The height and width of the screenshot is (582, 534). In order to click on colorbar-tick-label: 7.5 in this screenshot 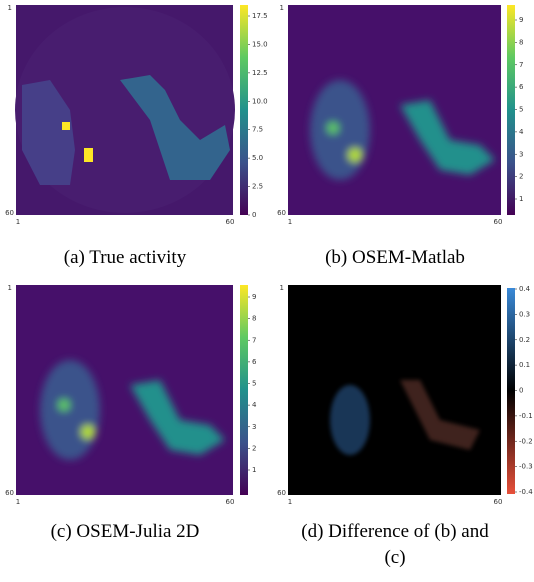, I will do `click(257, 130)`.